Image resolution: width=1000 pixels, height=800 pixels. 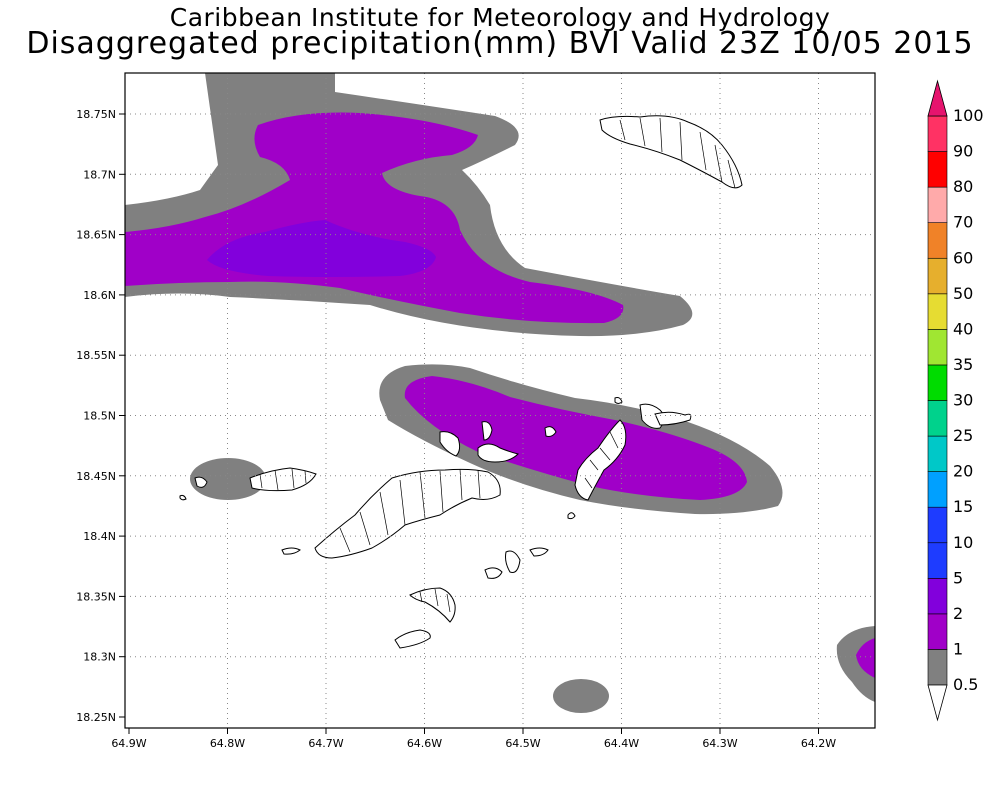 I want to click on x-tick-label: 64.4W, so click(x=621, y=743).